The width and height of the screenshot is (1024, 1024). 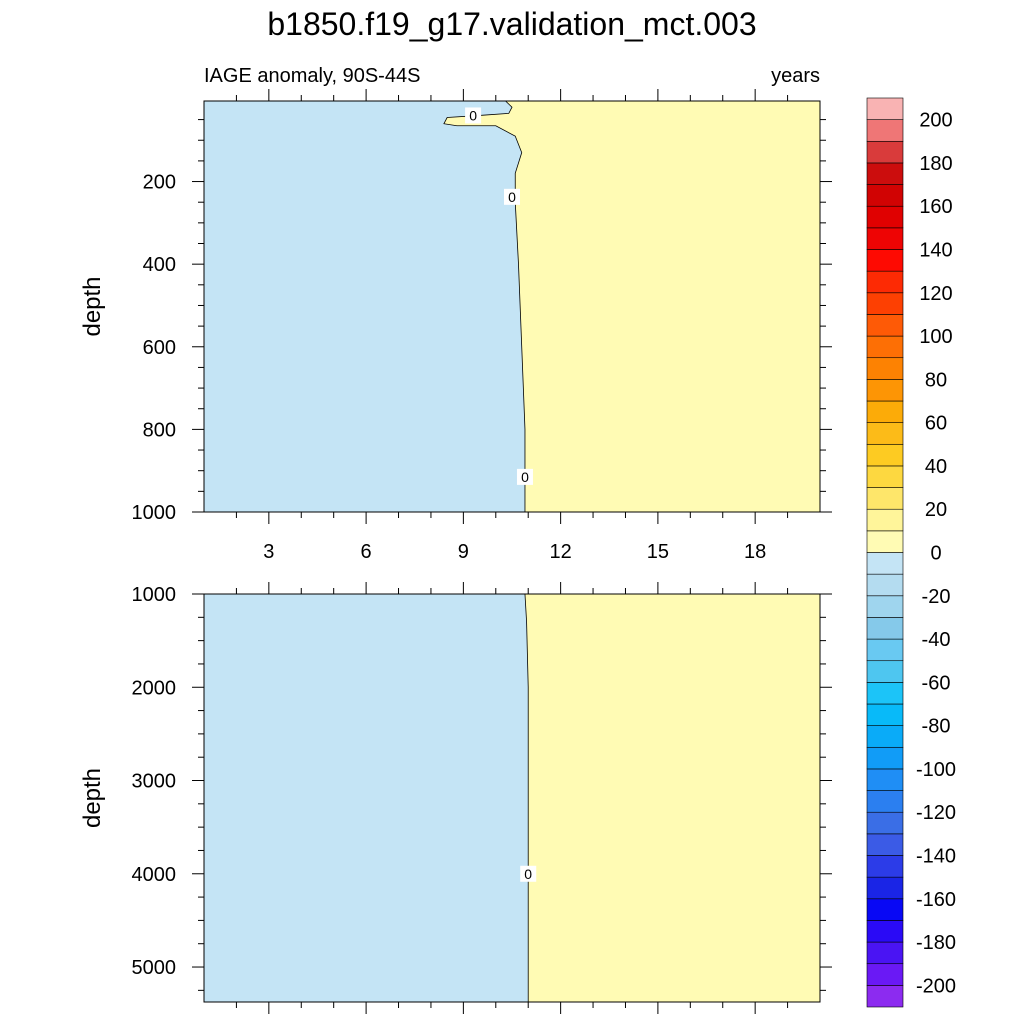 What do you see at coordinates (268, 552) in the screenshot?
I see `x-tick-label: 3` at bounding box center [268, 552].